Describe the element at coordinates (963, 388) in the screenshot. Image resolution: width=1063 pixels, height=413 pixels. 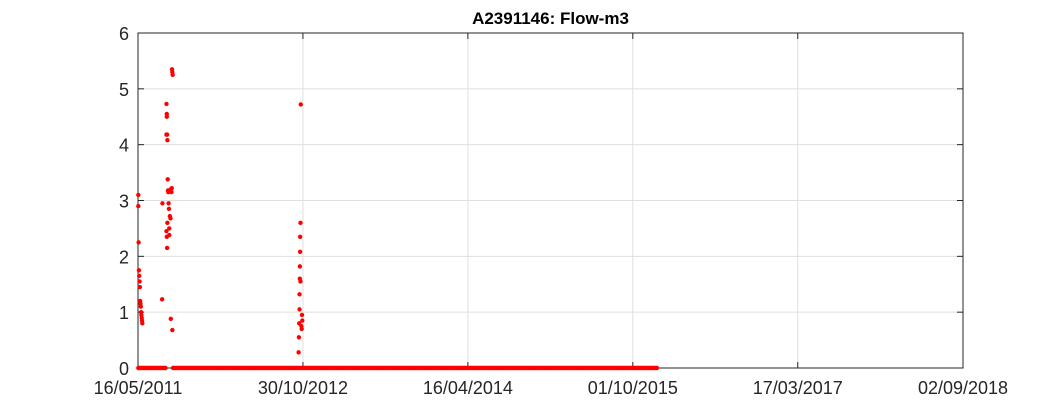
I see `x-tick-label: 02/09/2018` at that location.